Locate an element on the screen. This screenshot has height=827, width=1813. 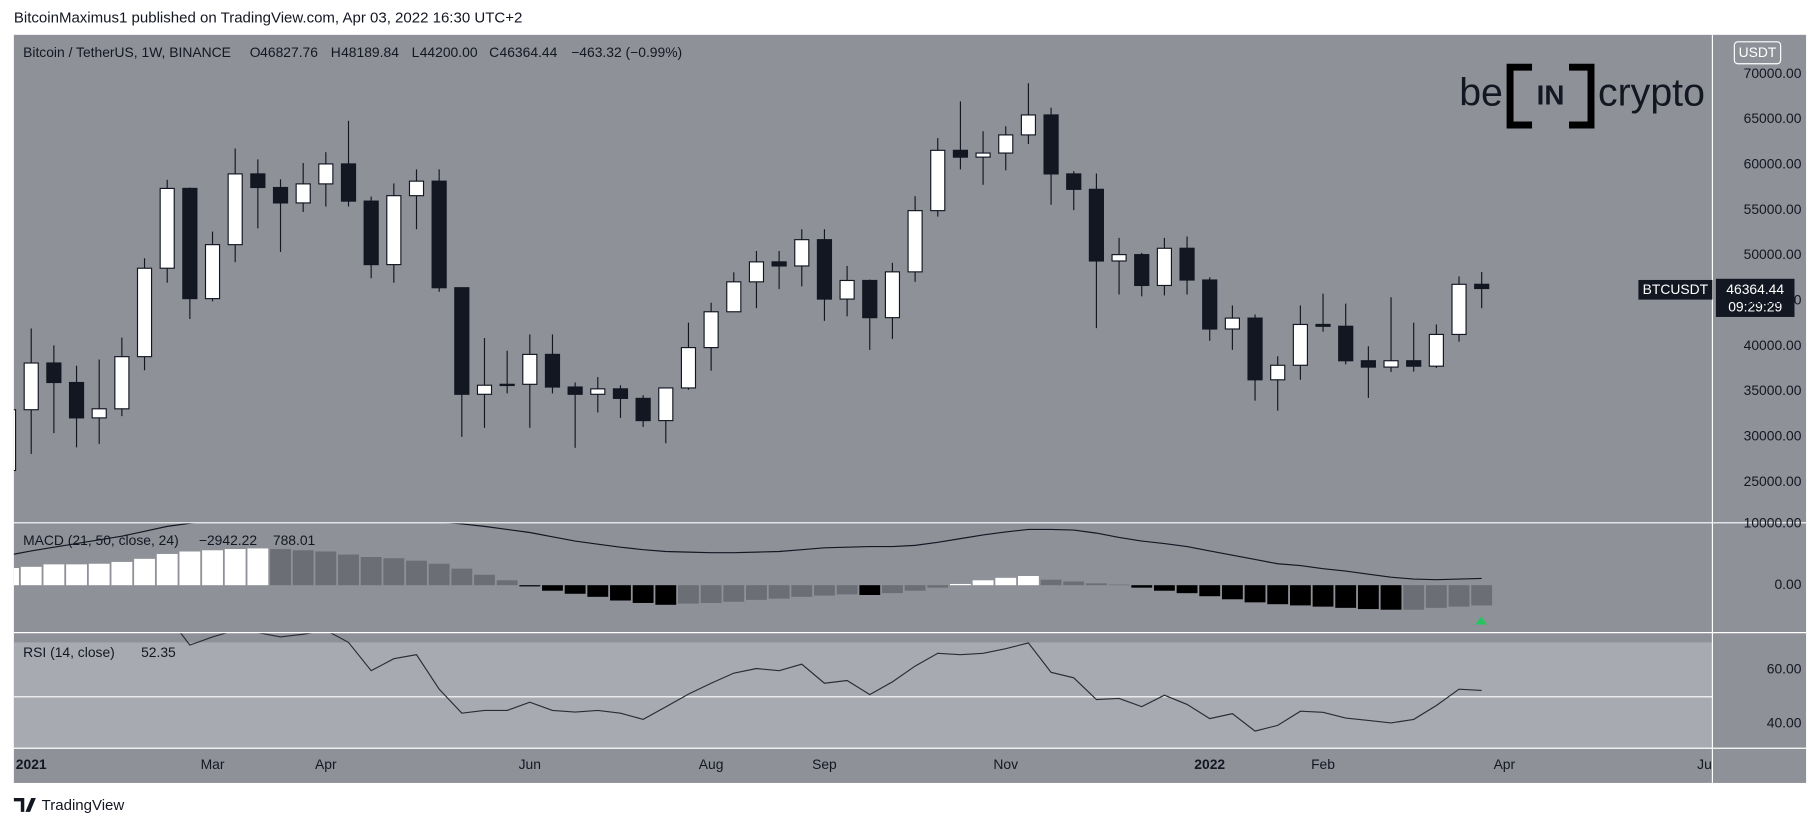
currency: USDT is located at coordinates (1758, 52).